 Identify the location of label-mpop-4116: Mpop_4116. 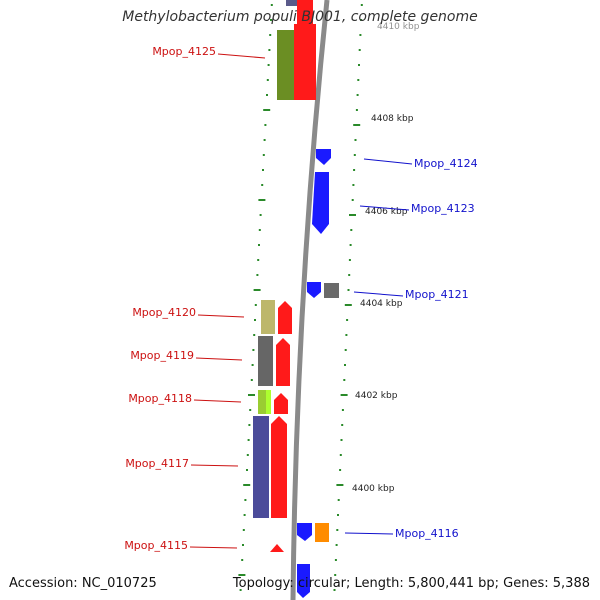
(427, 533).